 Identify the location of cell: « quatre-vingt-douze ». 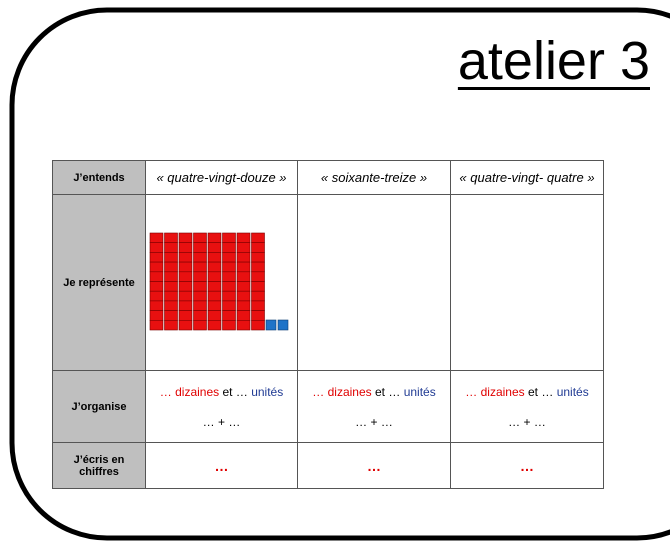
(221, 177).